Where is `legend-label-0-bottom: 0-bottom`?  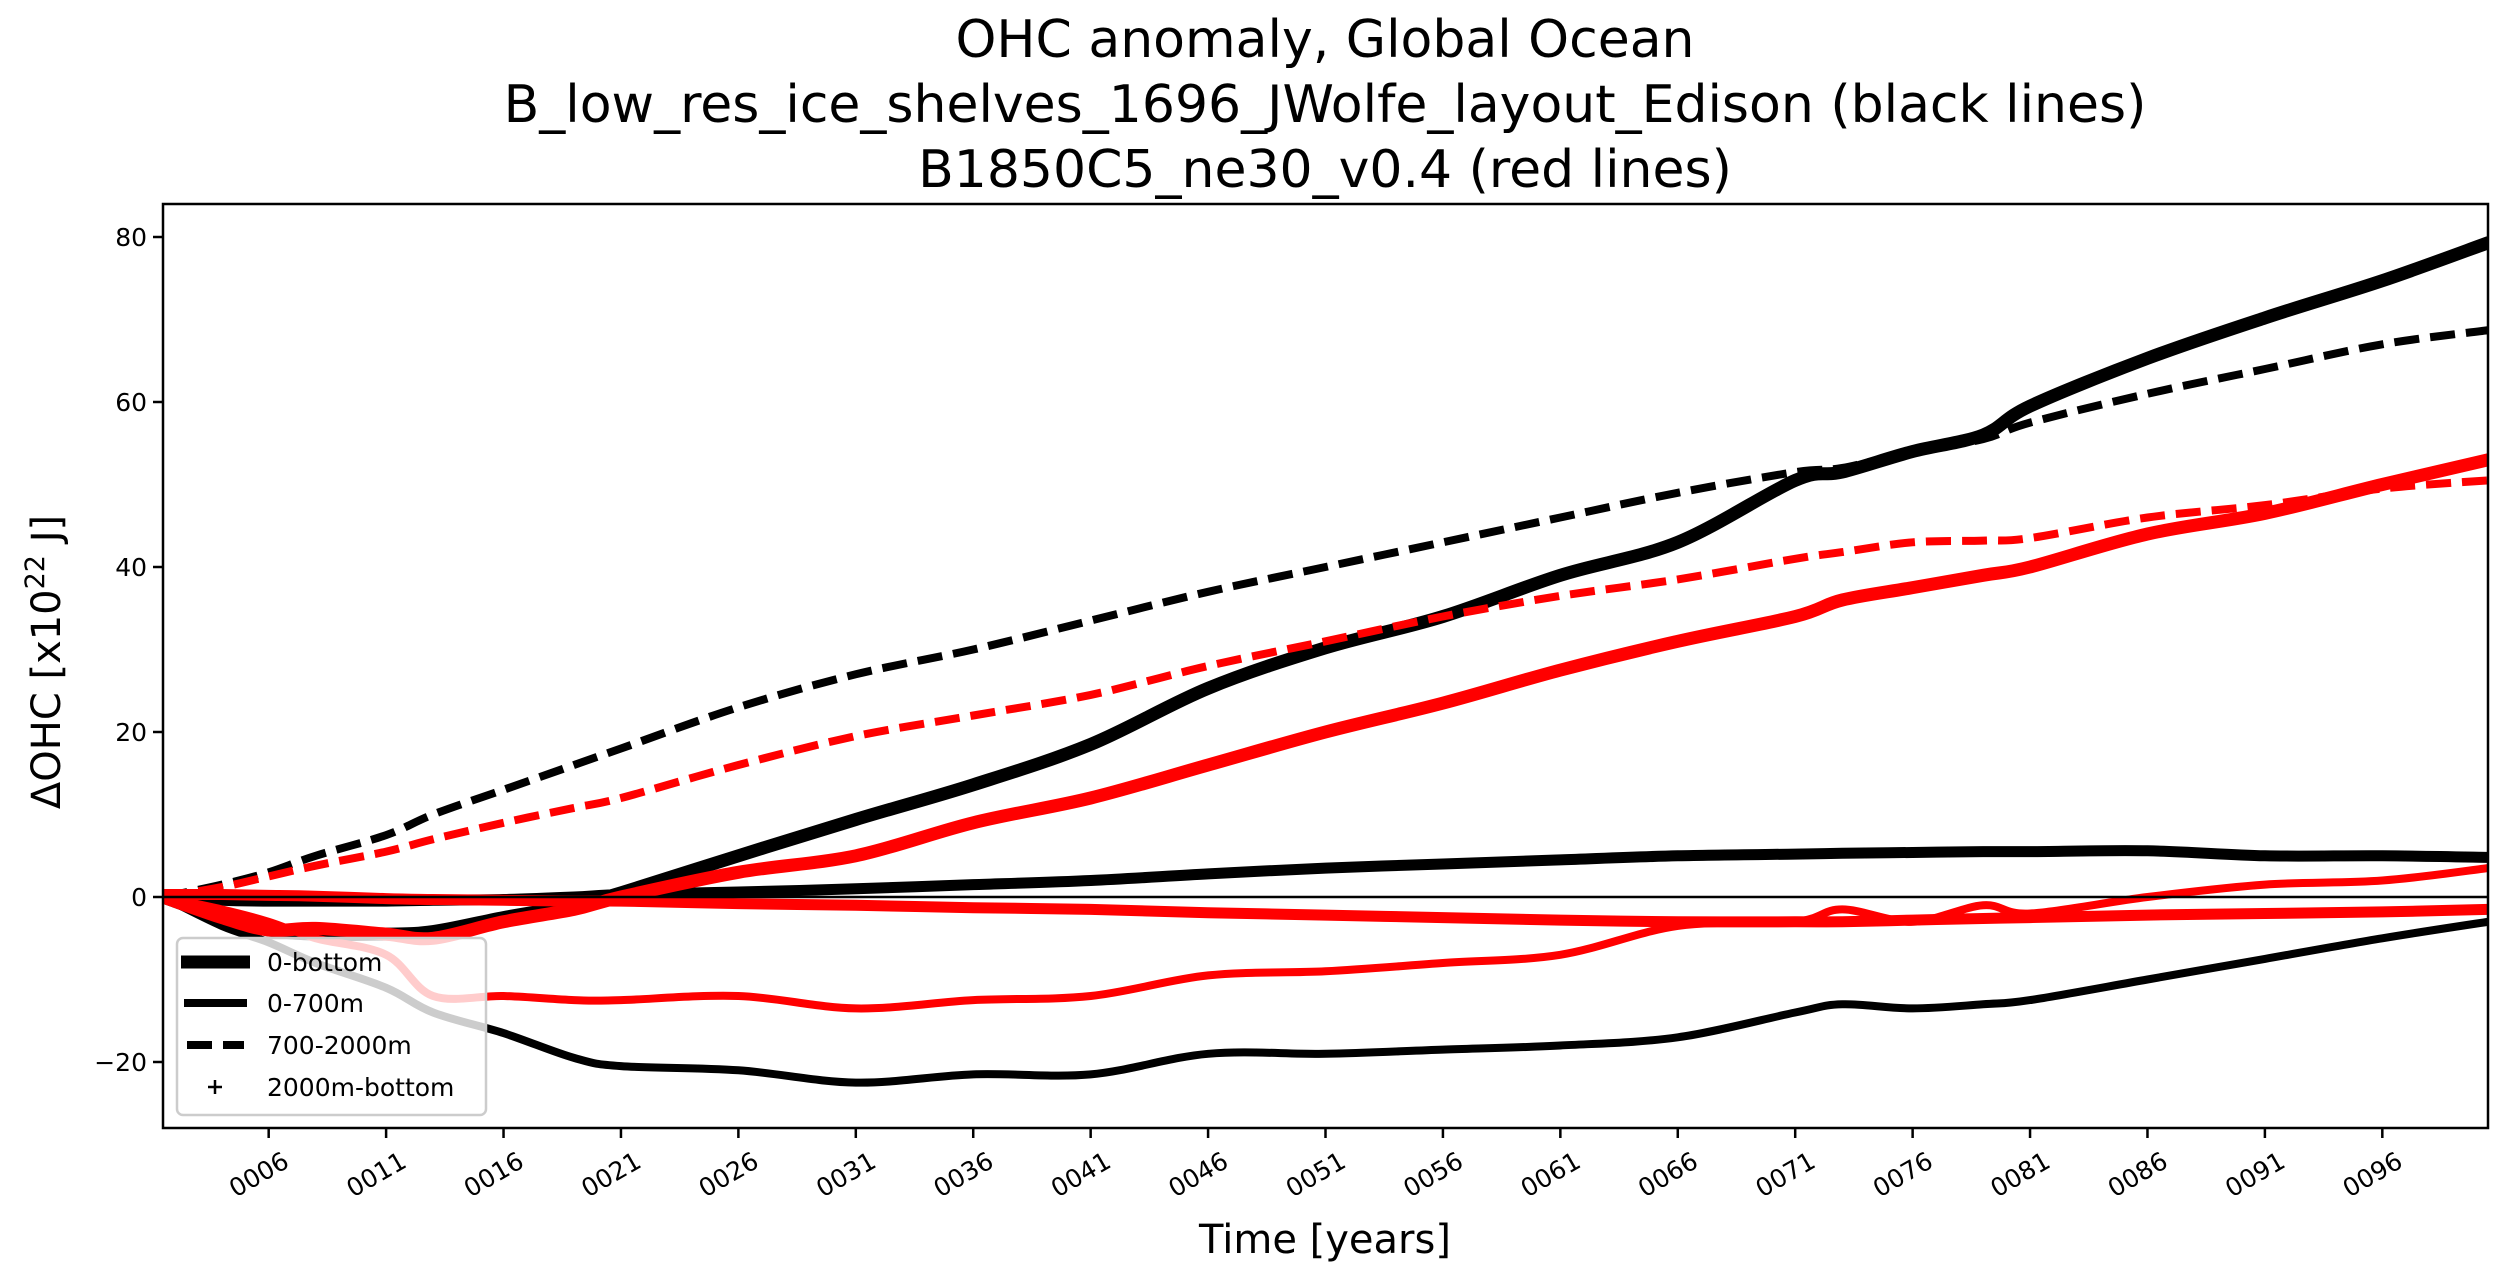 legend-label-0-bottom: 0-bottom is located at coordinates (324, 962).